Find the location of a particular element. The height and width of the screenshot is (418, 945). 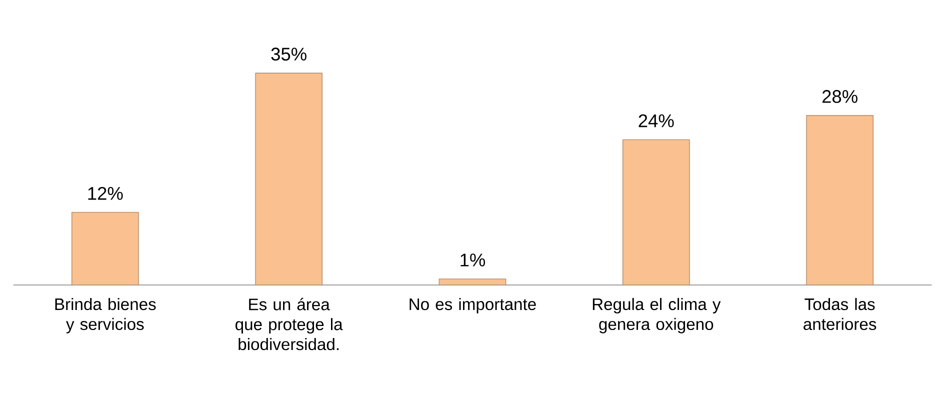

data-label: 35% is located at coordinates (288, 54).